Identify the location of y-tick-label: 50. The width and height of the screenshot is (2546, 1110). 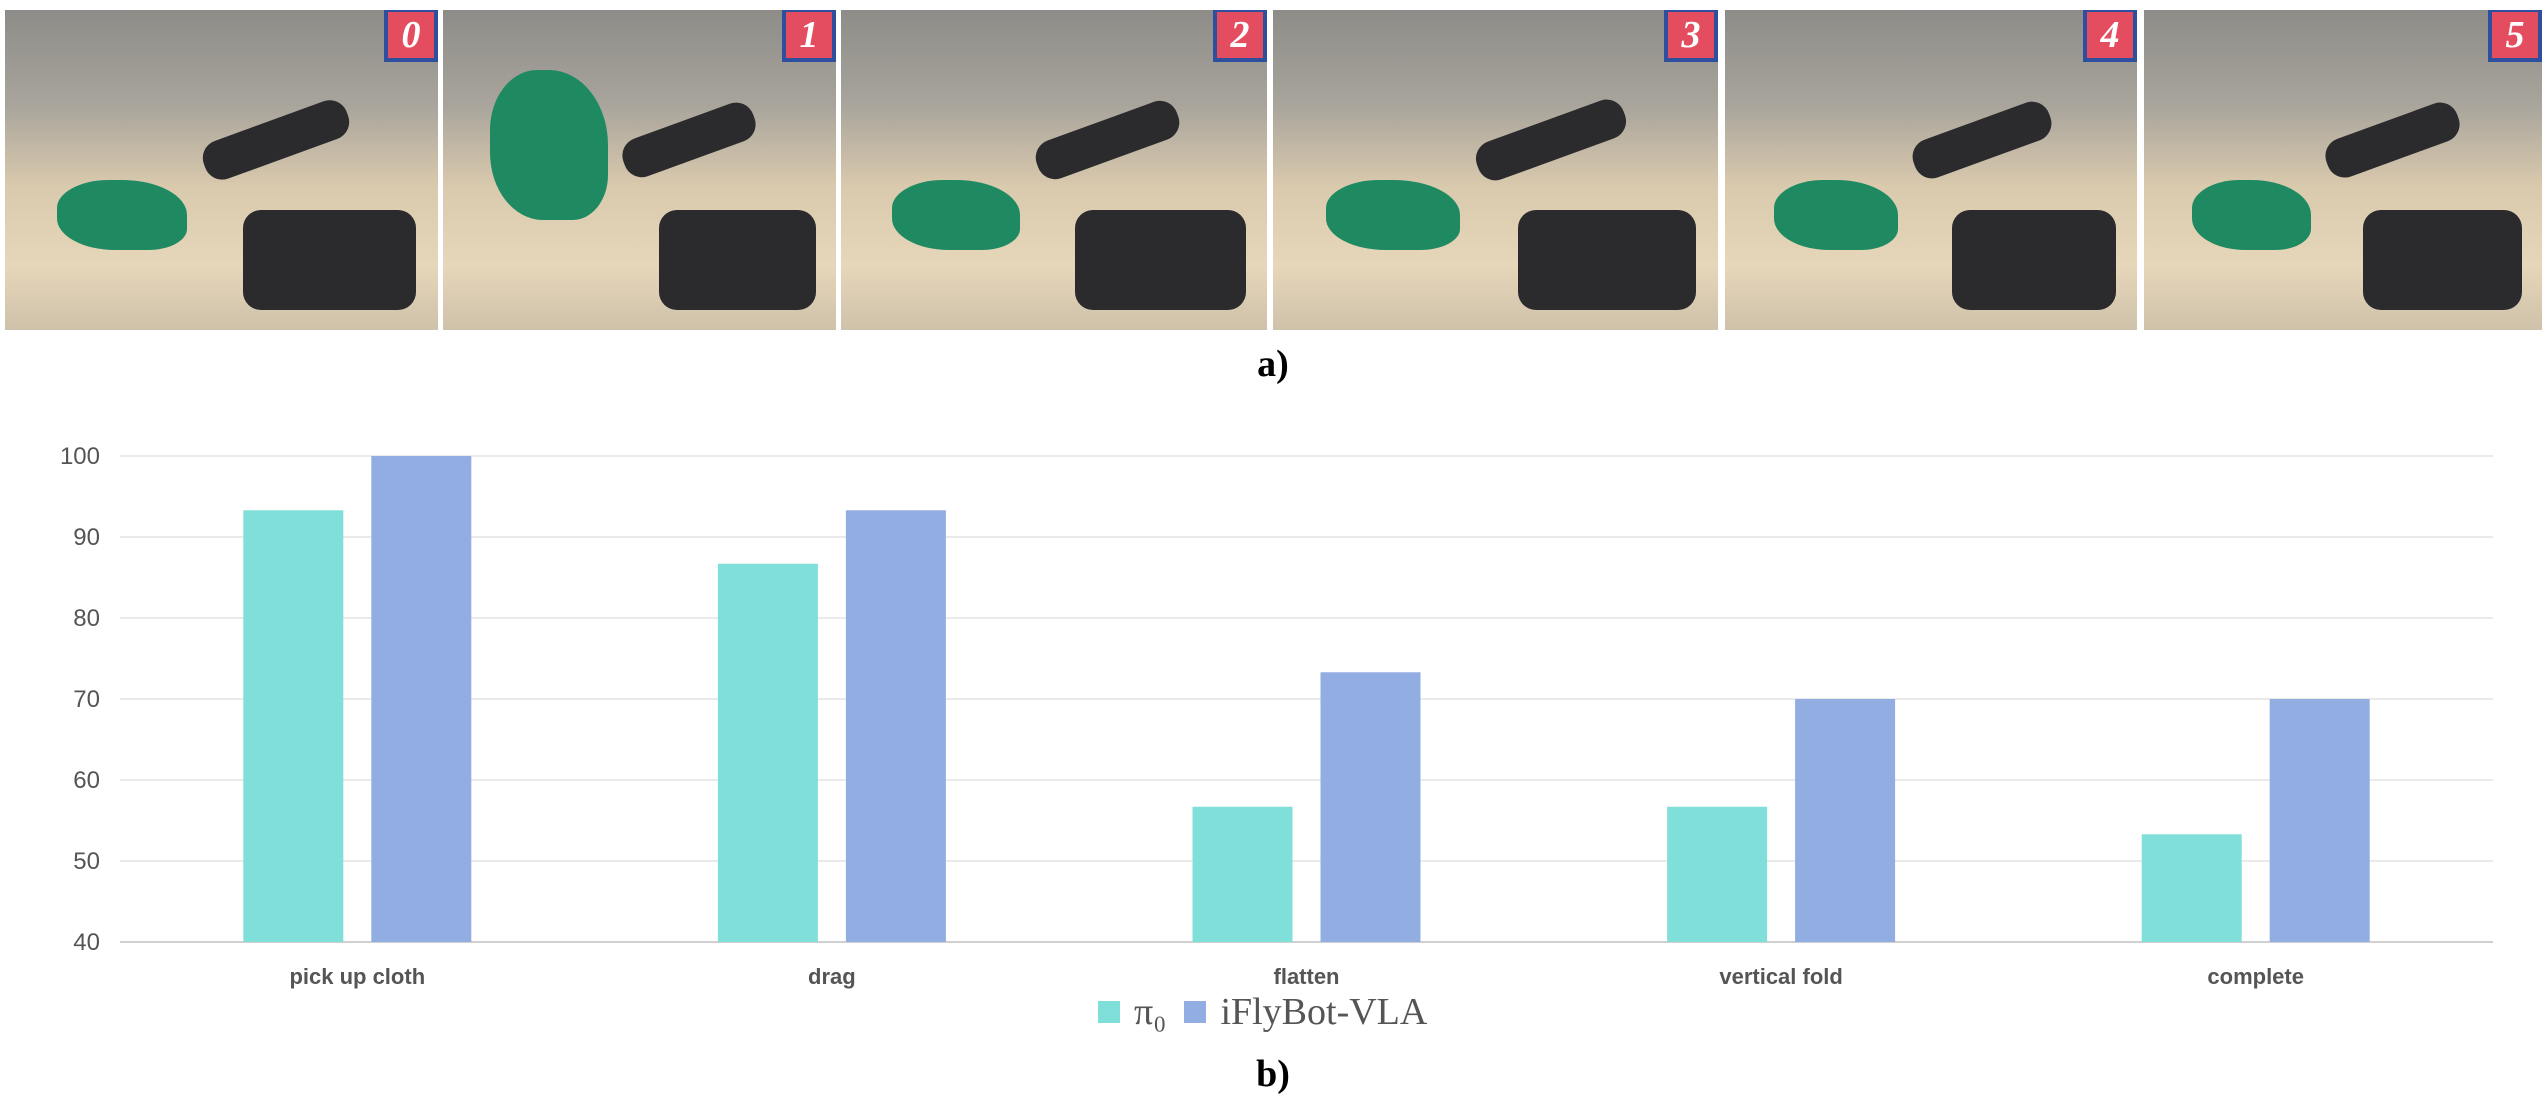
(86, 861).